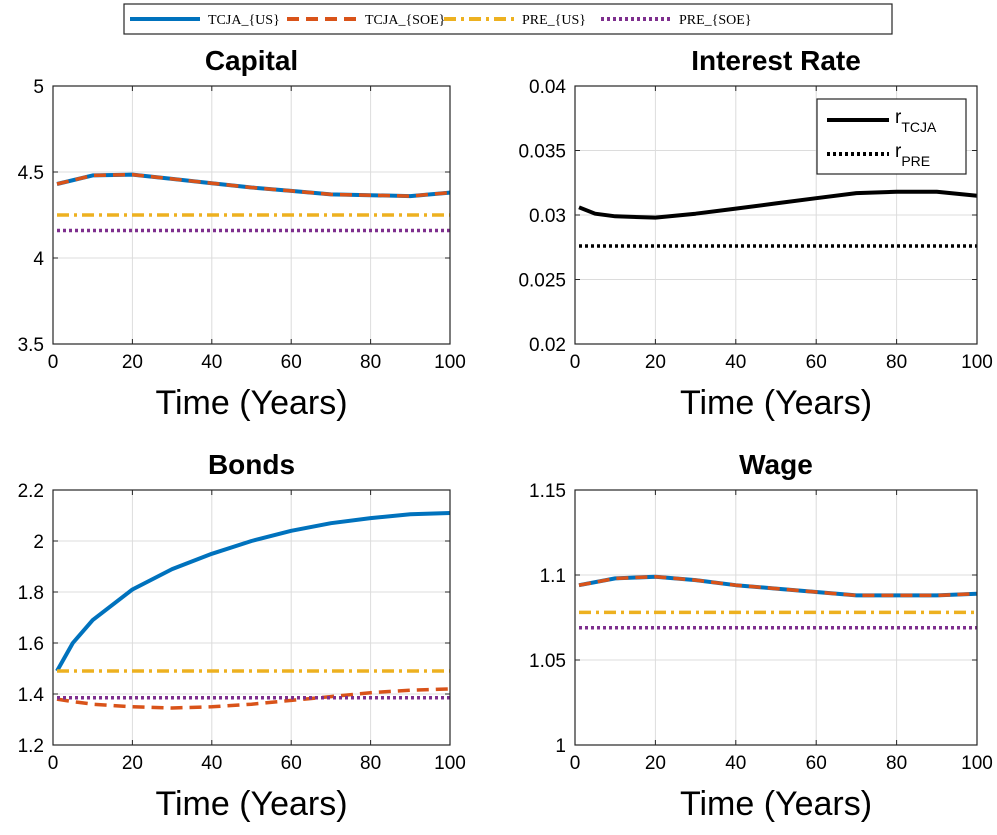 The width and height of the screenshot is (997, 835). Describe the element at coordinates (547, 216) in the screenshot. I see `interest-rate-y-tick-label: 0.03` at that location.